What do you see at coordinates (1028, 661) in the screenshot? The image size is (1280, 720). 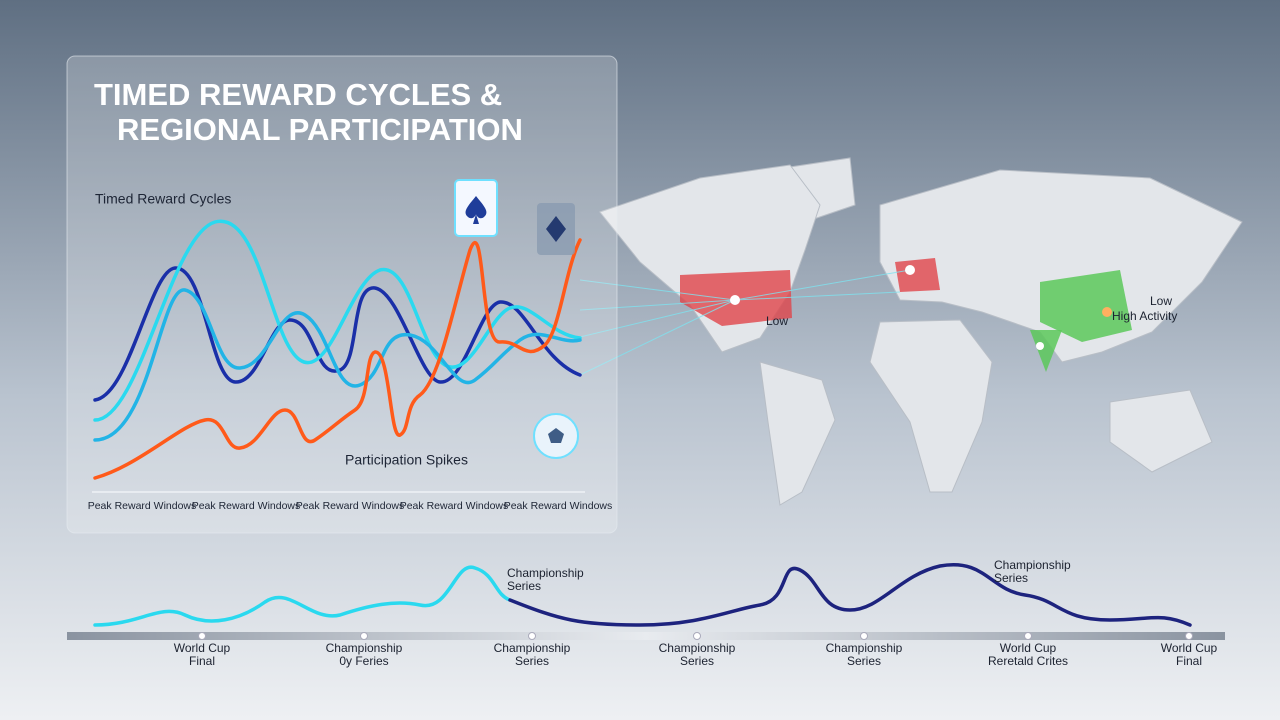 I see `milestone-label: Reretald Crites` at bounding box center [1028, 661].